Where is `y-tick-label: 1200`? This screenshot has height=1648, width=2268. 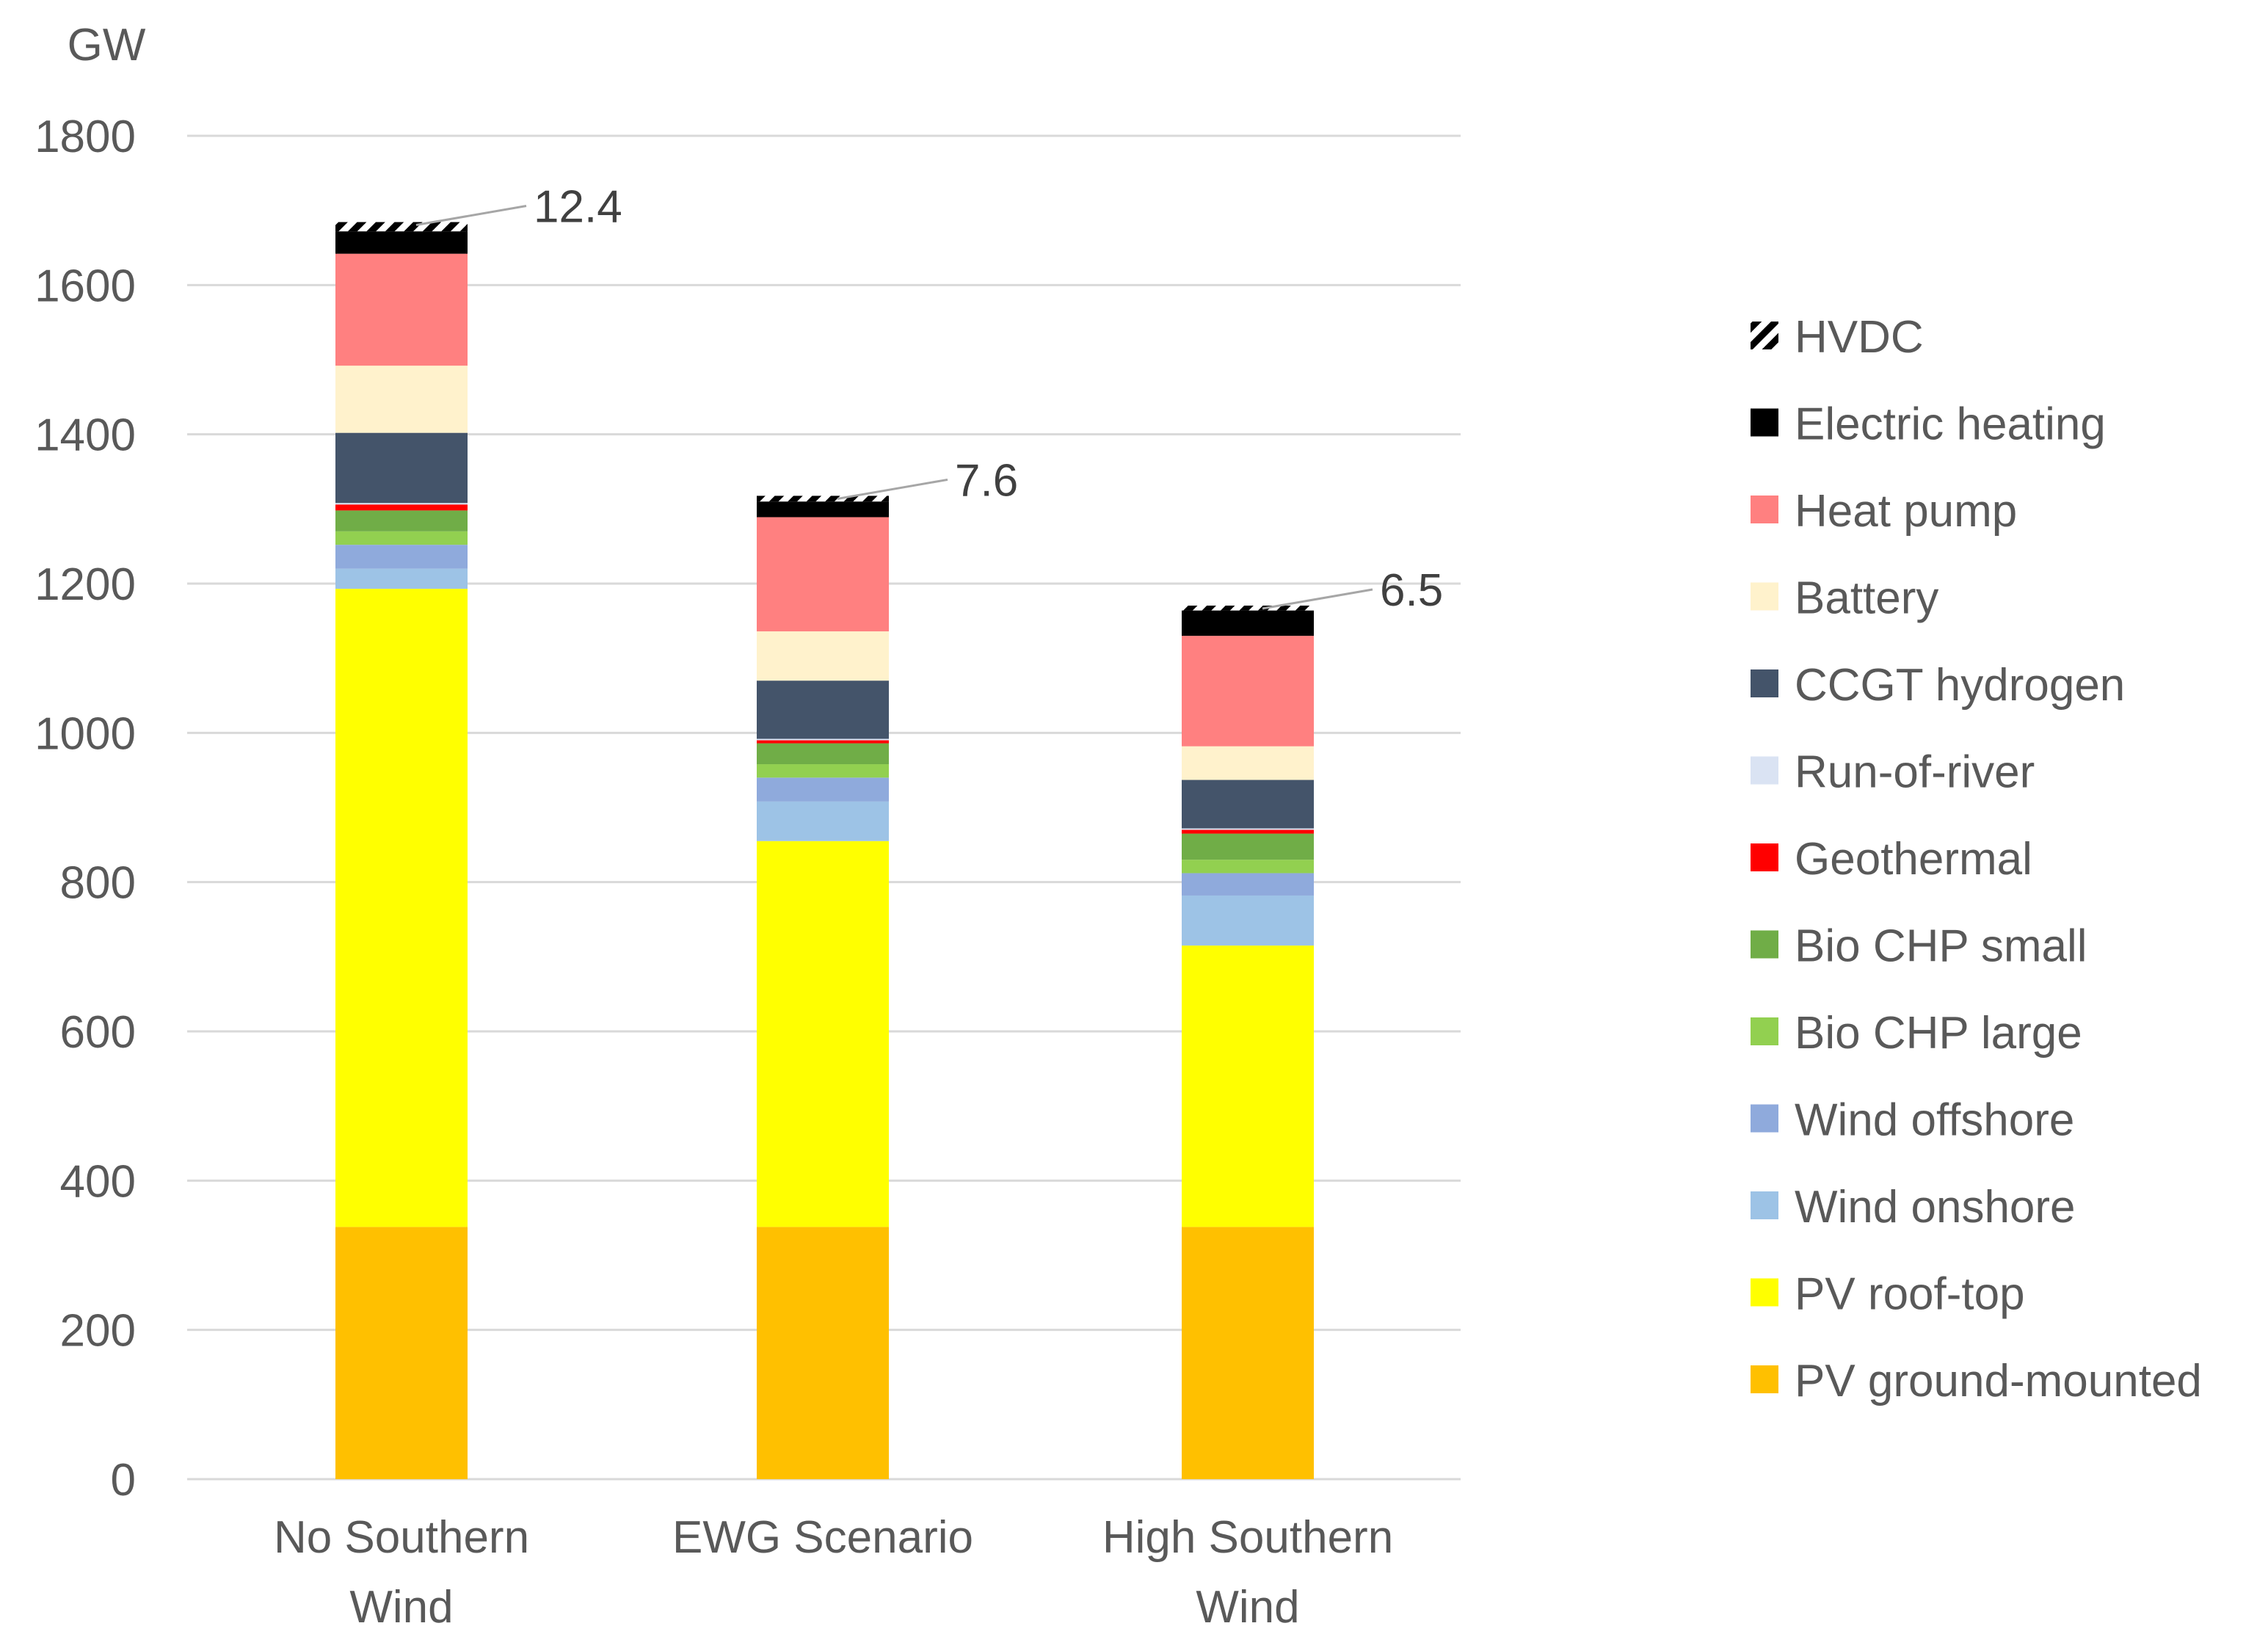 y-tick-label: 1200 is located at coordinates (85, 584).